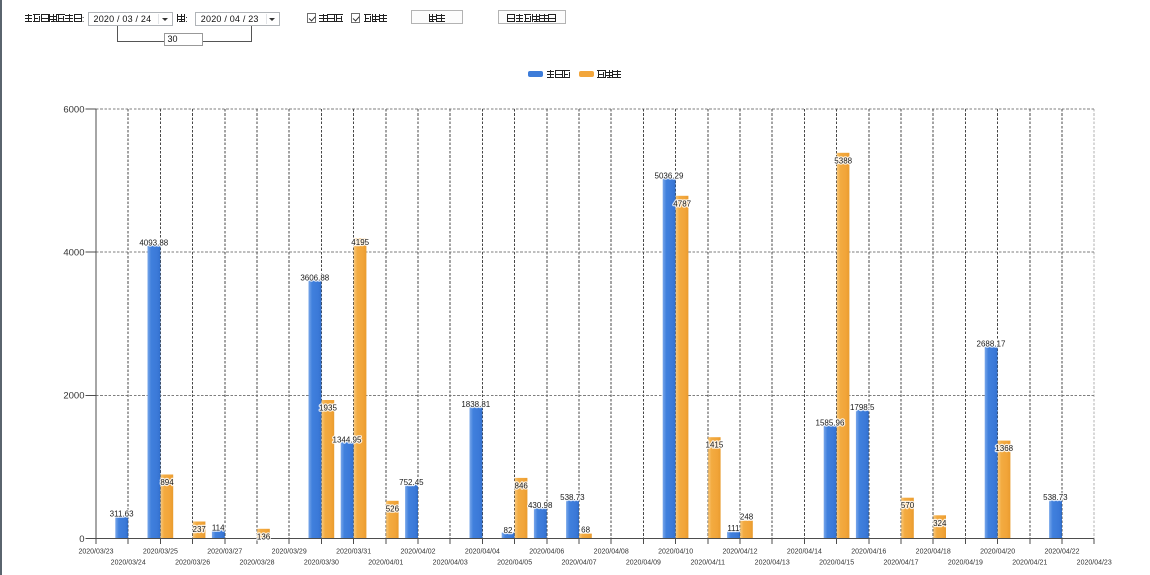  I want to click on svg-text: 2020/04/23, so click(1094, 563).